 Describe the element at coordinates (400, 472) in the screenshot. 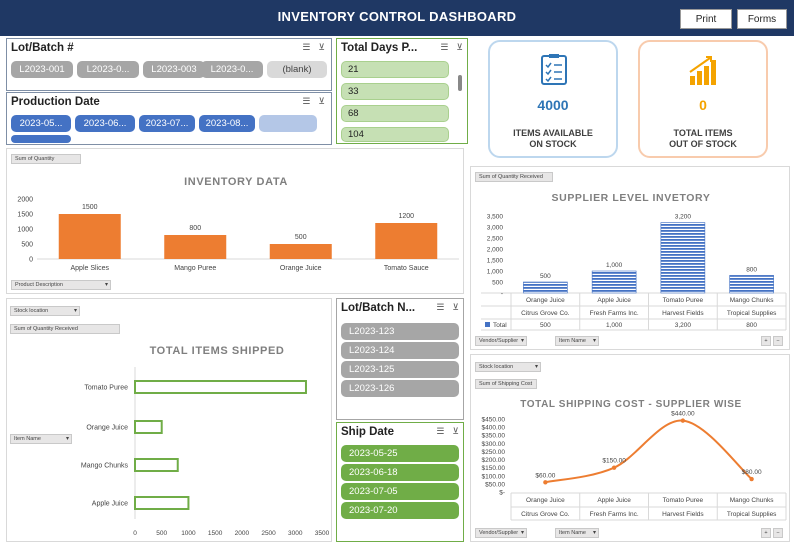

I see `slicer-item: 2023-06-18` at that location.